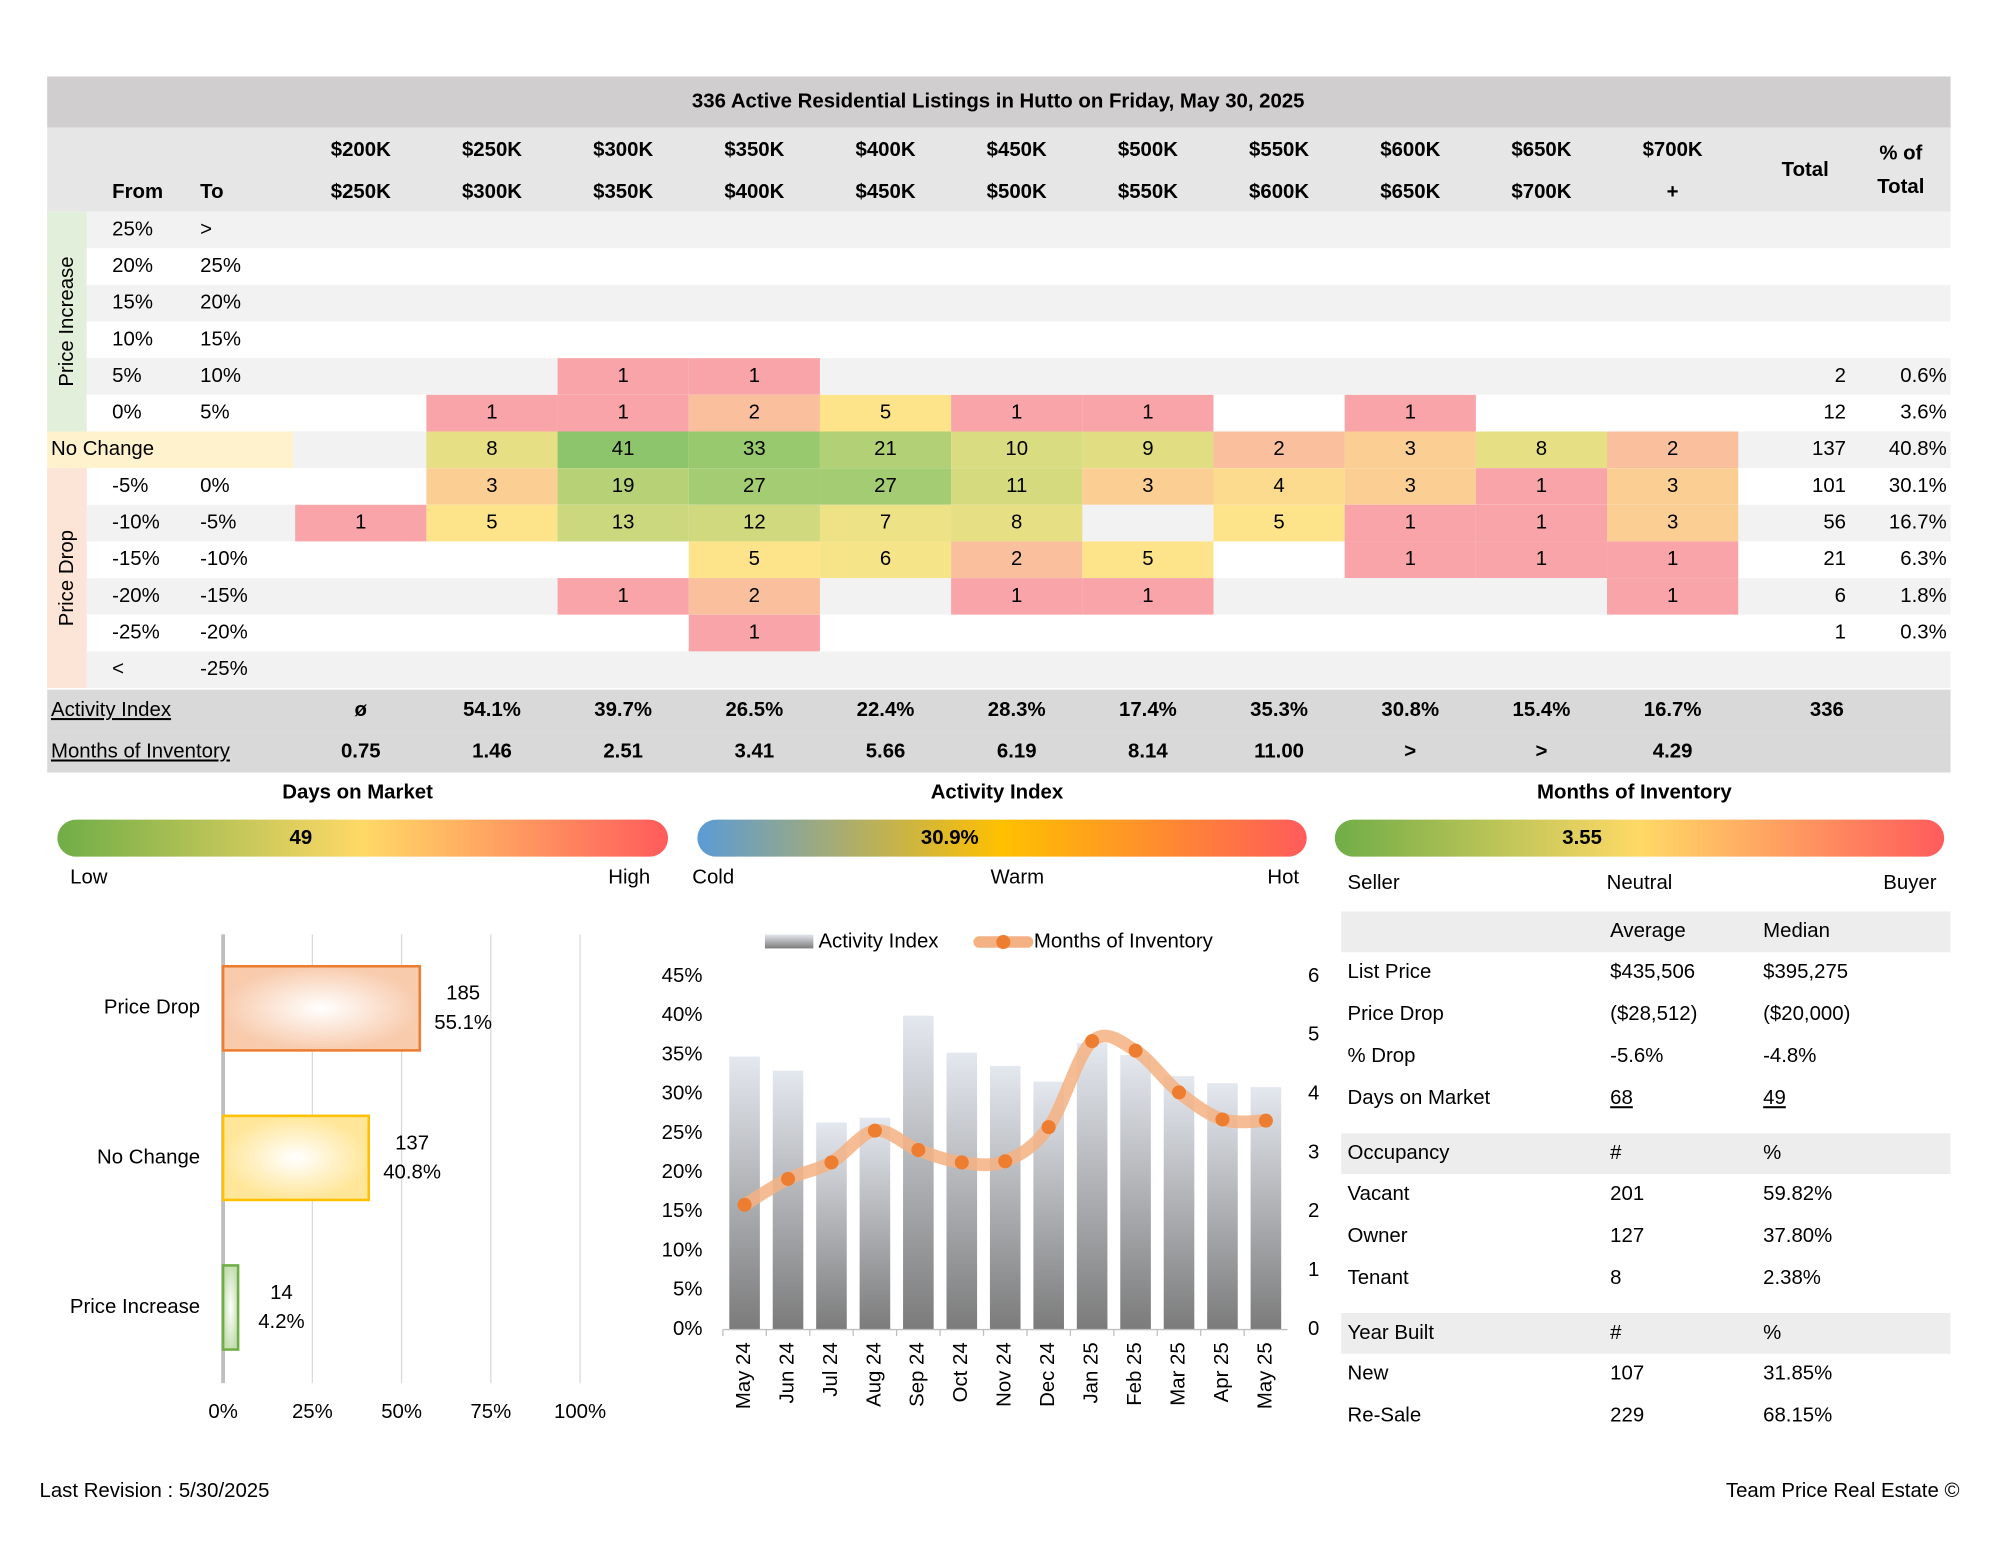 The width and height of the screenshot is (1999, 1545). What do you see at coordinates (1772, 1333) in the screenshot?
I see `stats-header: %` at bounding box center [1772, 1333].